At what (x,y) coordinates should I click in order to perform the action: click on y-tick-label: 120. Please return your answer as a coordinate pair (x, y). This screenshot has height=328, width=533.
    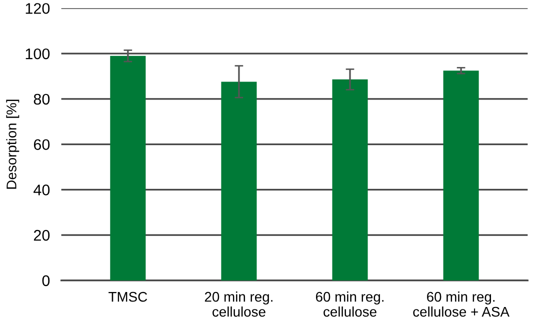
    Looking at the image, I should click on (38, 8).